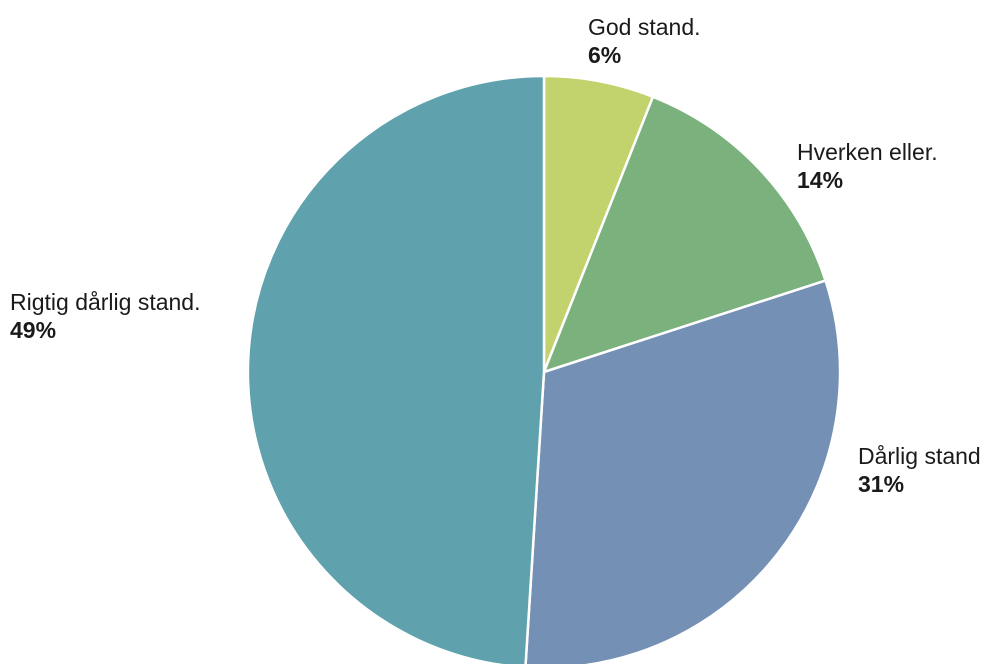 The height and width of the screenshot is (664, 1004). Describe the element at coordinates (820, 180) in the screenshot. I see `slice-value-hverken-eller: 14%` at that location.